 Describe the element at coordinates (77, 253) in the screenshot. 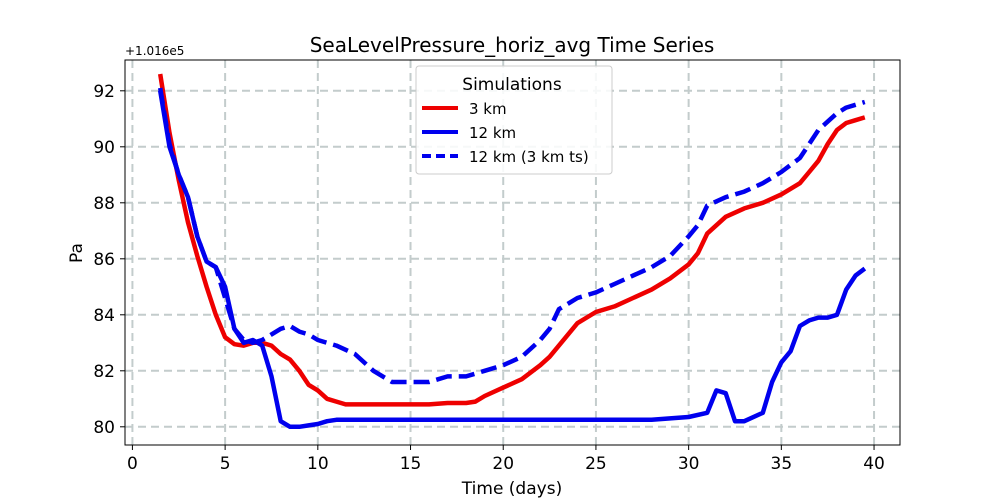

I see `y-axis-label: Pa` at that location.